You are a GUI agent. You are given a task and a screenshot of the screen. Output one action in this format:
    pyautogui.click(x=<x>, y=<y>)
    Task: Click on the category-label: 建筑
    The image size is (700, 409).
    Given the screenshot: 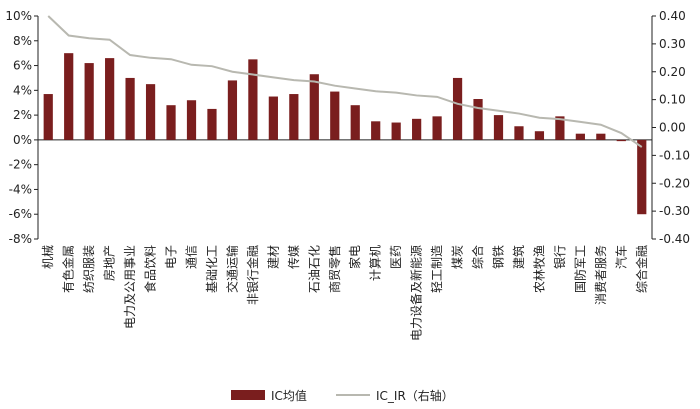 What is the action you would take?
    pyautogui.click(x=518, y=257)
    